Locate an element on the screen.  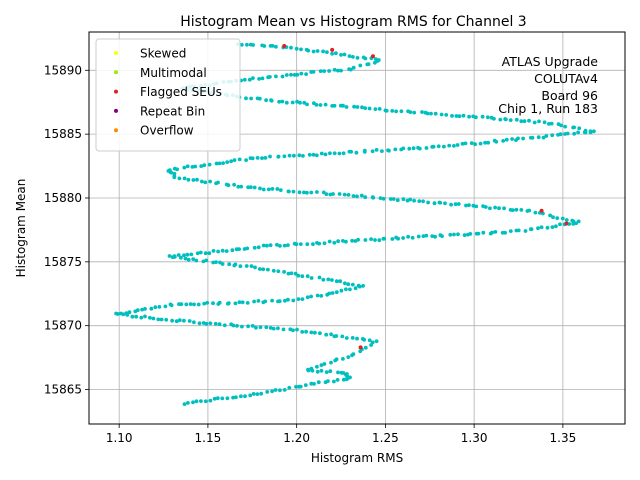
annotation-line: Chip 1, Run 183 is located at coordinates (548, 108).